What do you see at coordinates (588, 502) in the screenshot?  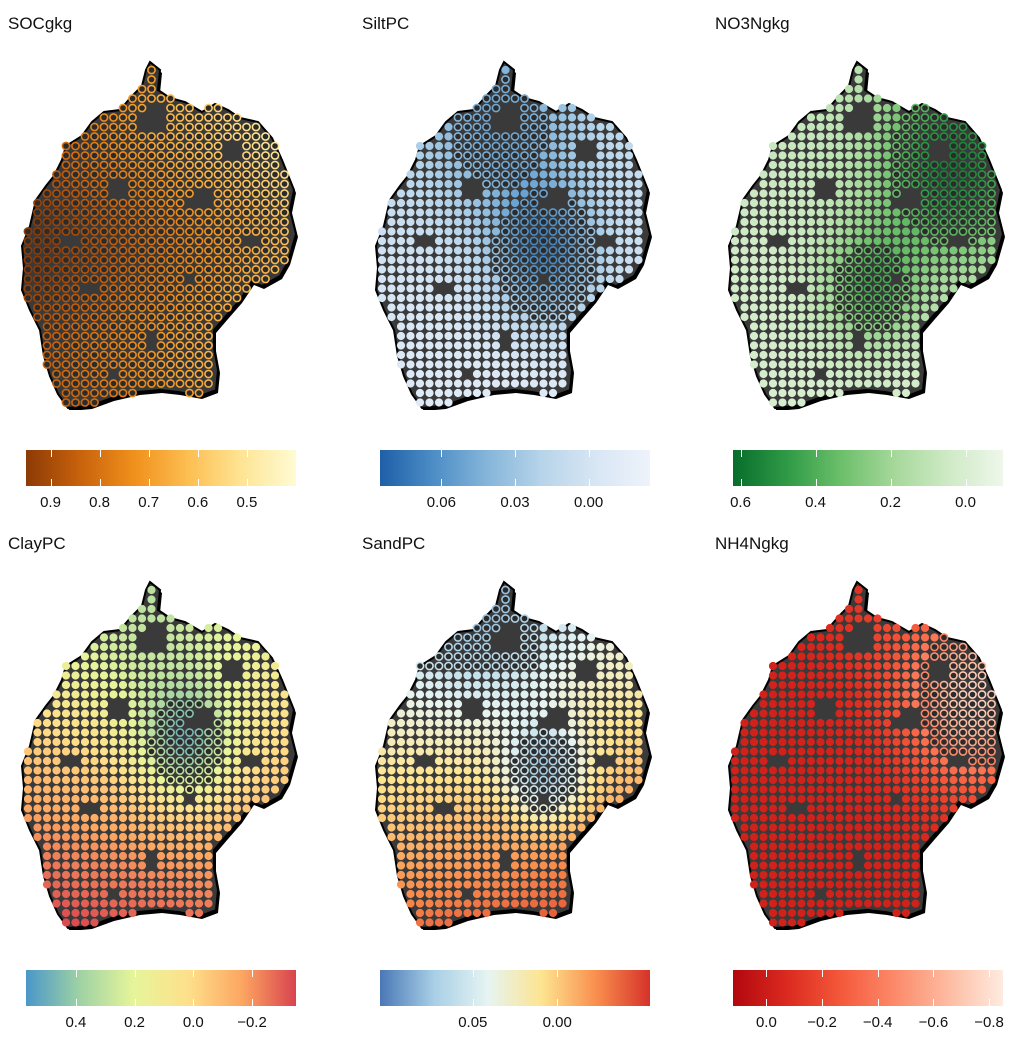 I see `legend-tick-label: 0.00` at bounding box center [588, 502].